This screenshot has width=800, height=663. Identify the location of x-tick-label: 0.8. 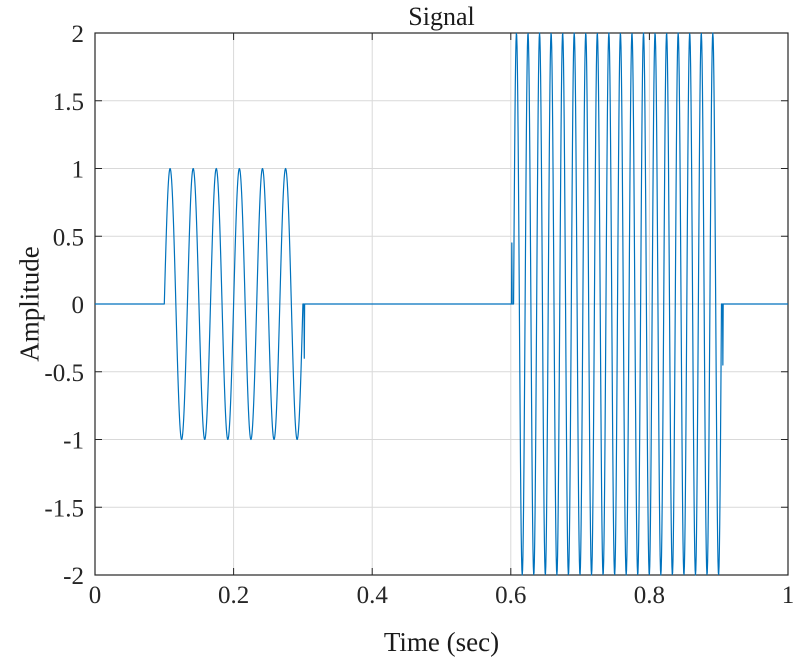
(649, 595).